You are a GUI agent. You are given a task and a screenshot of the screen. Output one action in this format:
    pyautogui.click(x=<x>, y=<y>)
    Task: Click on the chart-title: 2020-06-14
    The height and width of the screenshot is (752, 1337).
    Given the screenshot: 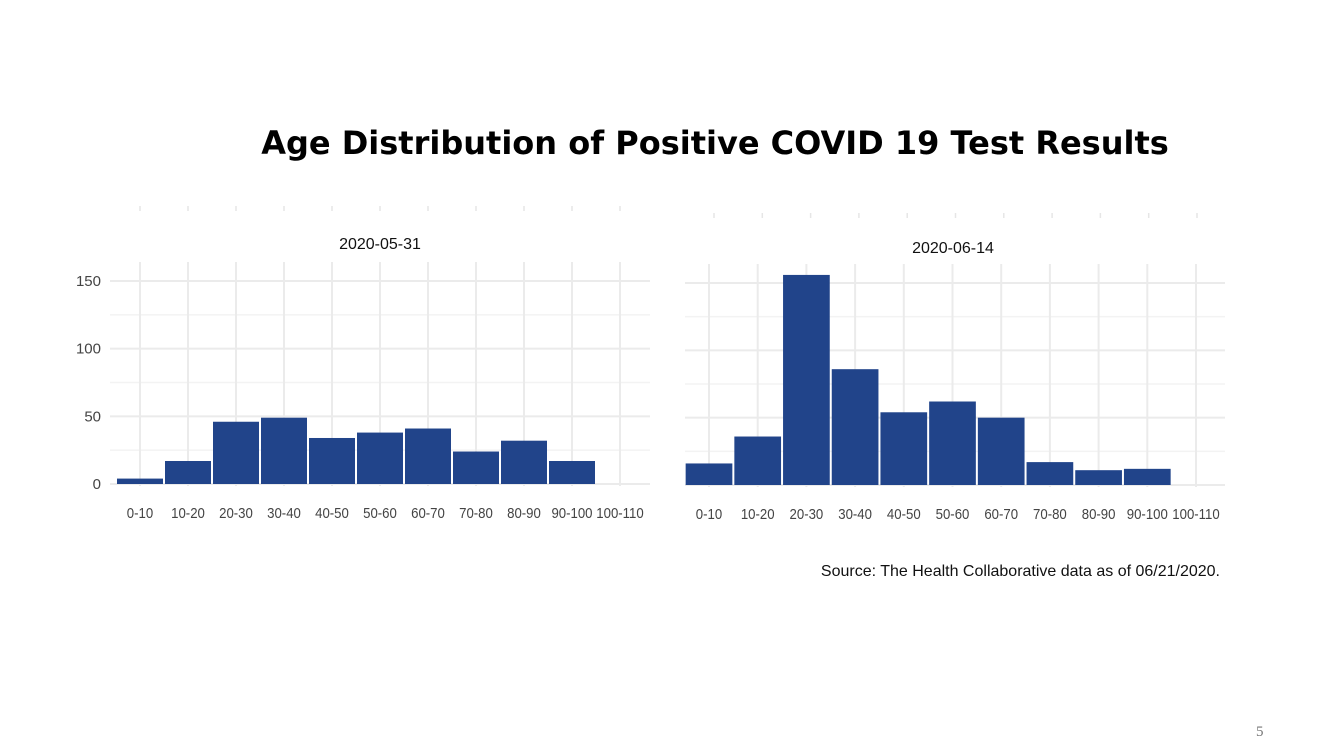 What is the action you would take?
    pyautogui.click(x=953, y=248)
    